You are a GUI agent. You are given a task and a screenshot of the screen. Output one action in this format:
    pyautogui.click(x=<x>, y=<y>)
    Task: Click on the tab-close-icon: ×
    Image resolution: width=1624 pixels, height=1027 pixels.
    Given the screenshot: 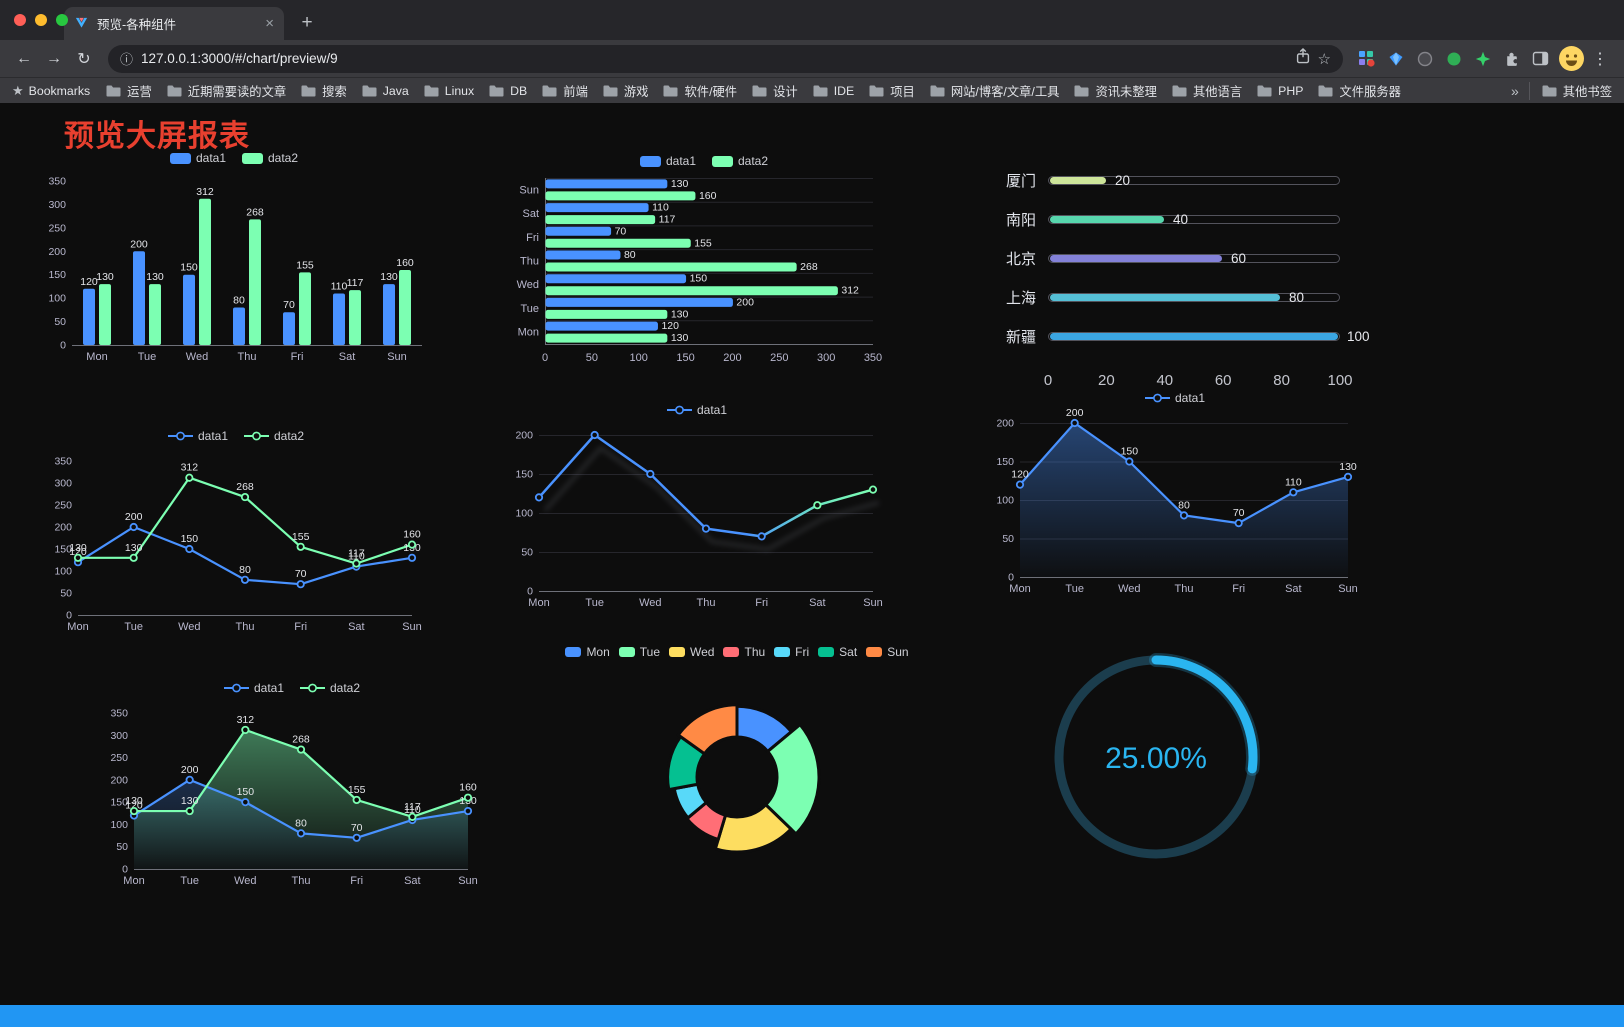 What is the action you would take?
    pyautogui.click(x=269, y=23)
    